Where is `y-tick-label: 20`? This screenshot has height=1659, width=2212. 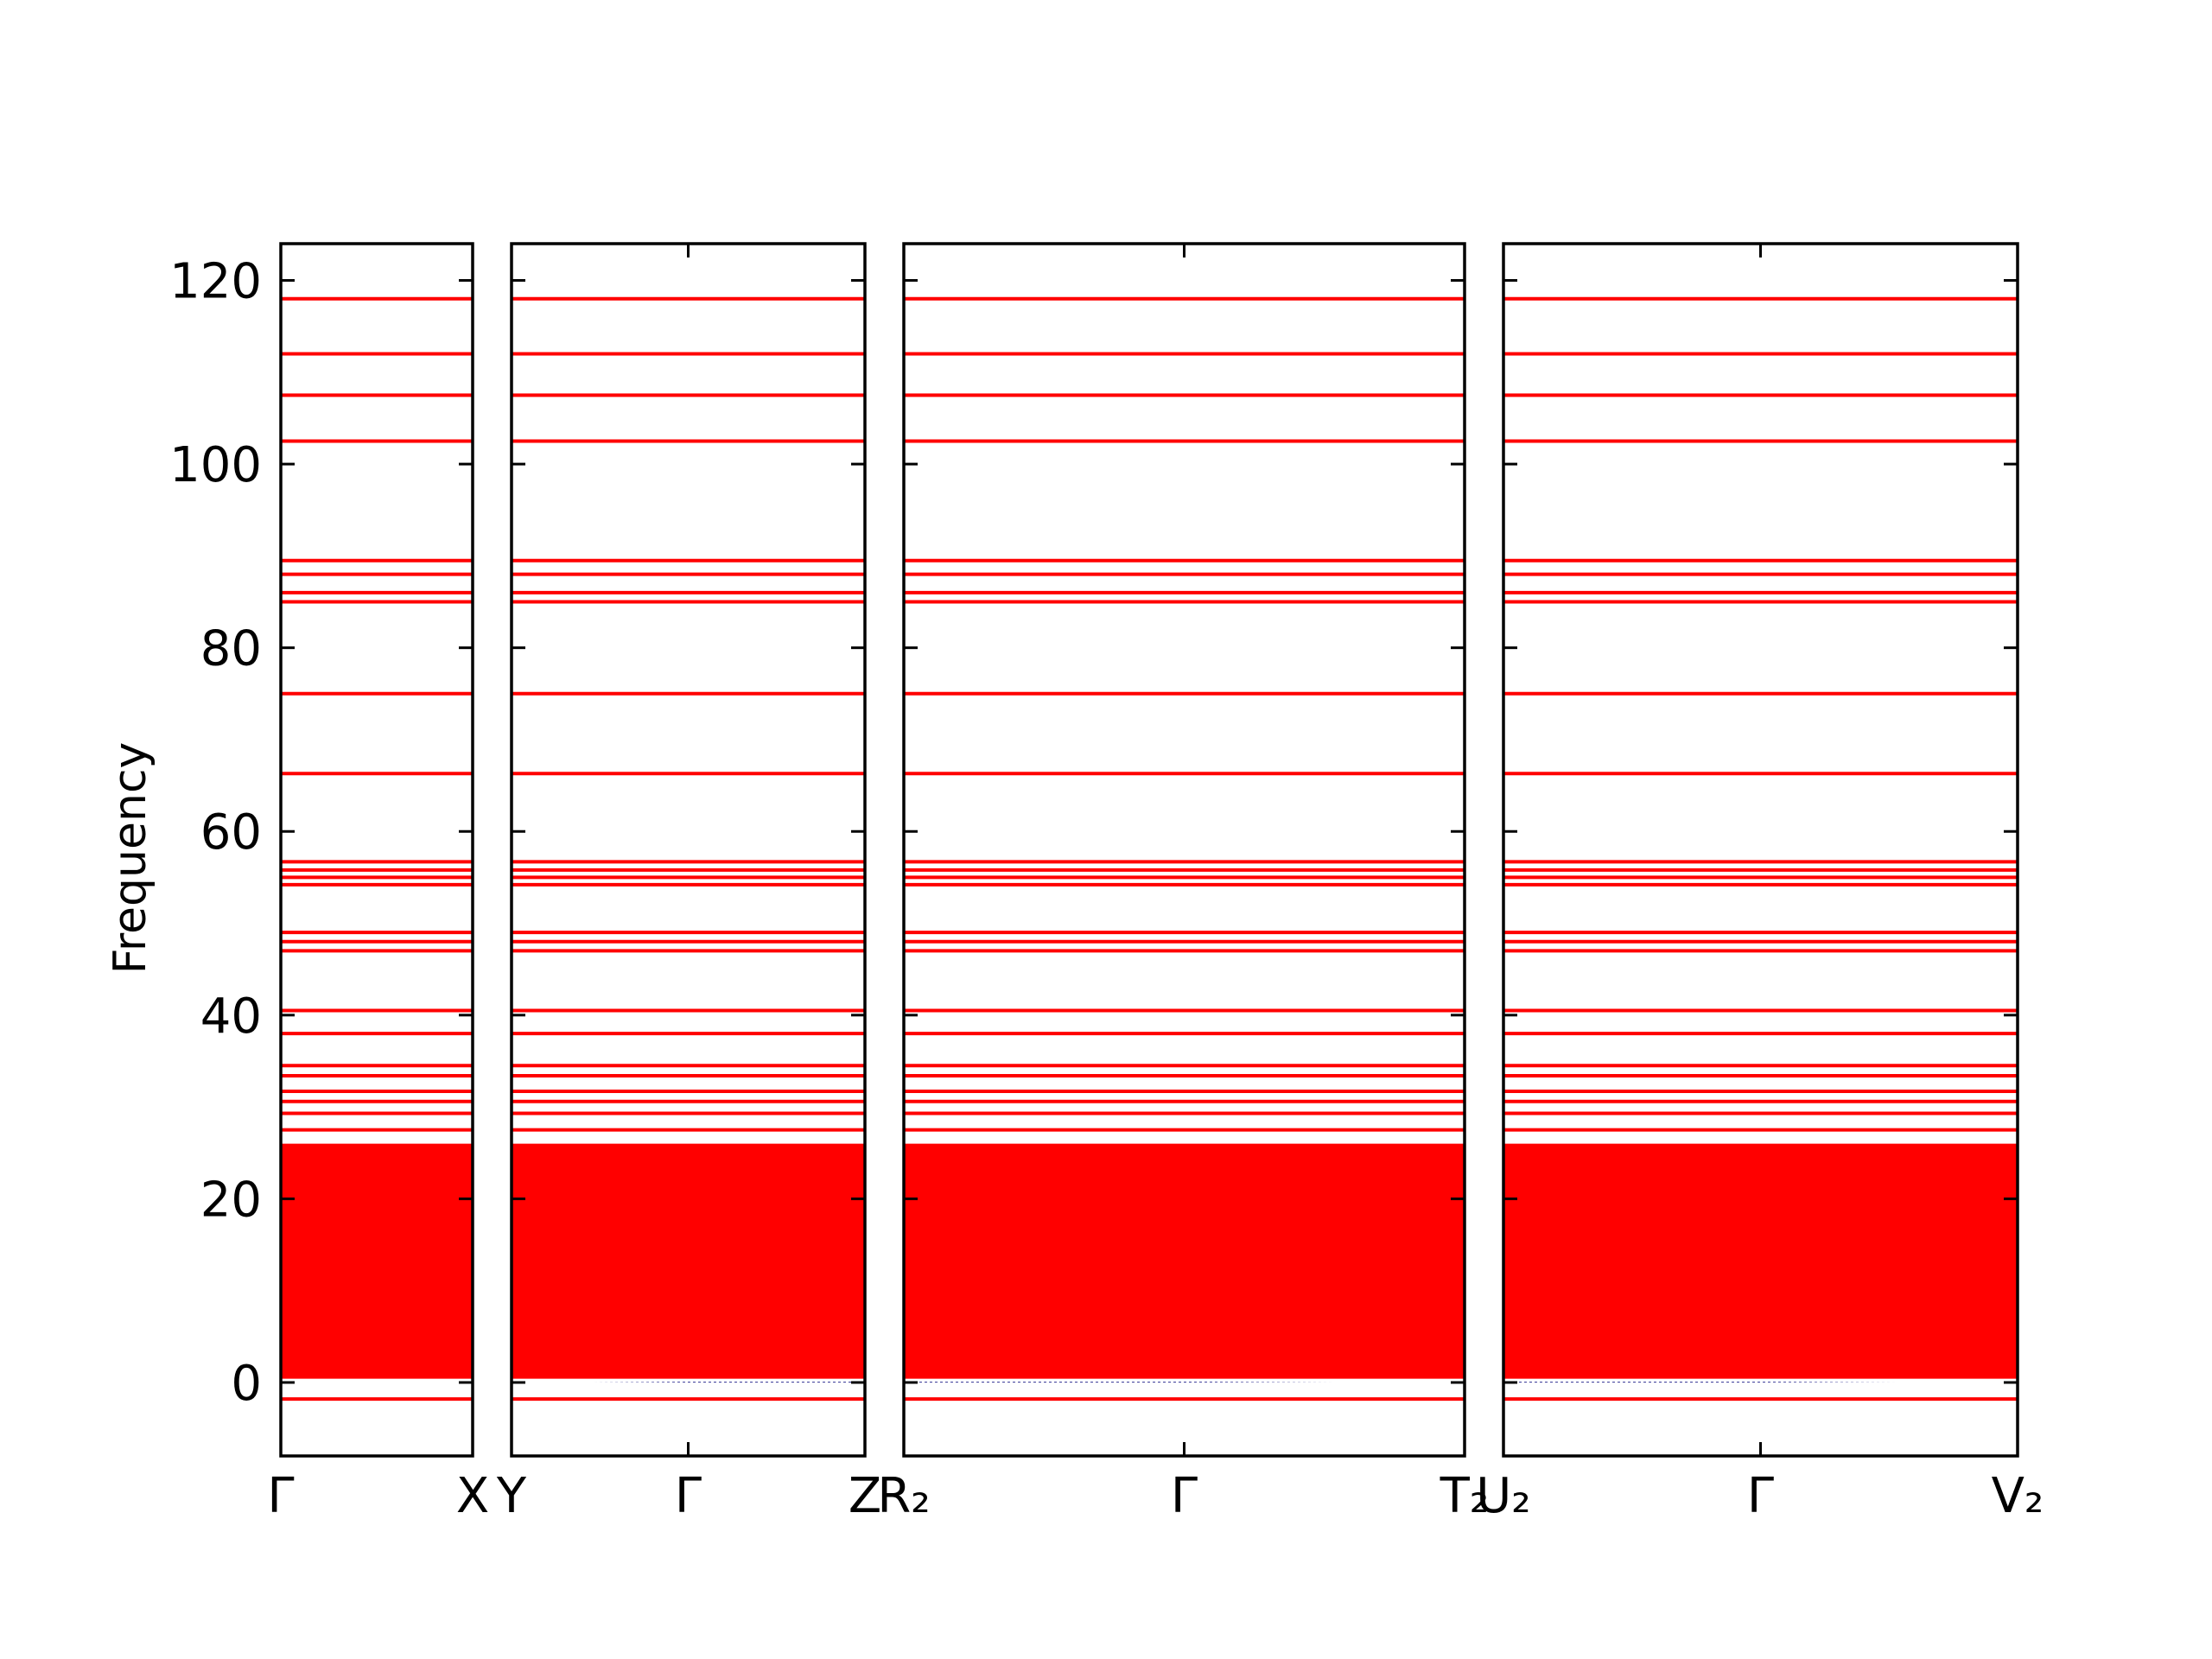
y-tick-label: 20 is located at coordinates (231, 1200).